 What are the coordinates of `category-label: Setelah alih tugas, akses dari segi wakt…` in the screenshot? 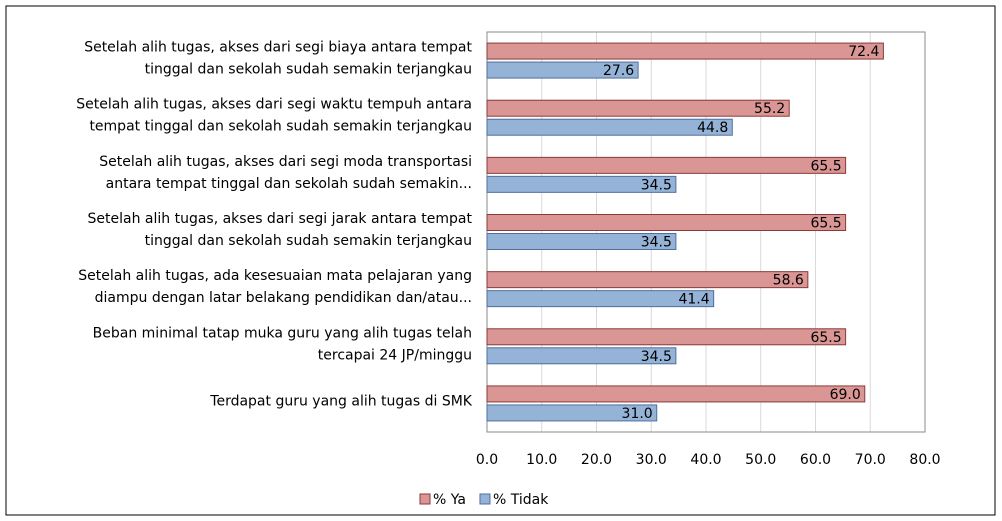 It's located at (274, 105).